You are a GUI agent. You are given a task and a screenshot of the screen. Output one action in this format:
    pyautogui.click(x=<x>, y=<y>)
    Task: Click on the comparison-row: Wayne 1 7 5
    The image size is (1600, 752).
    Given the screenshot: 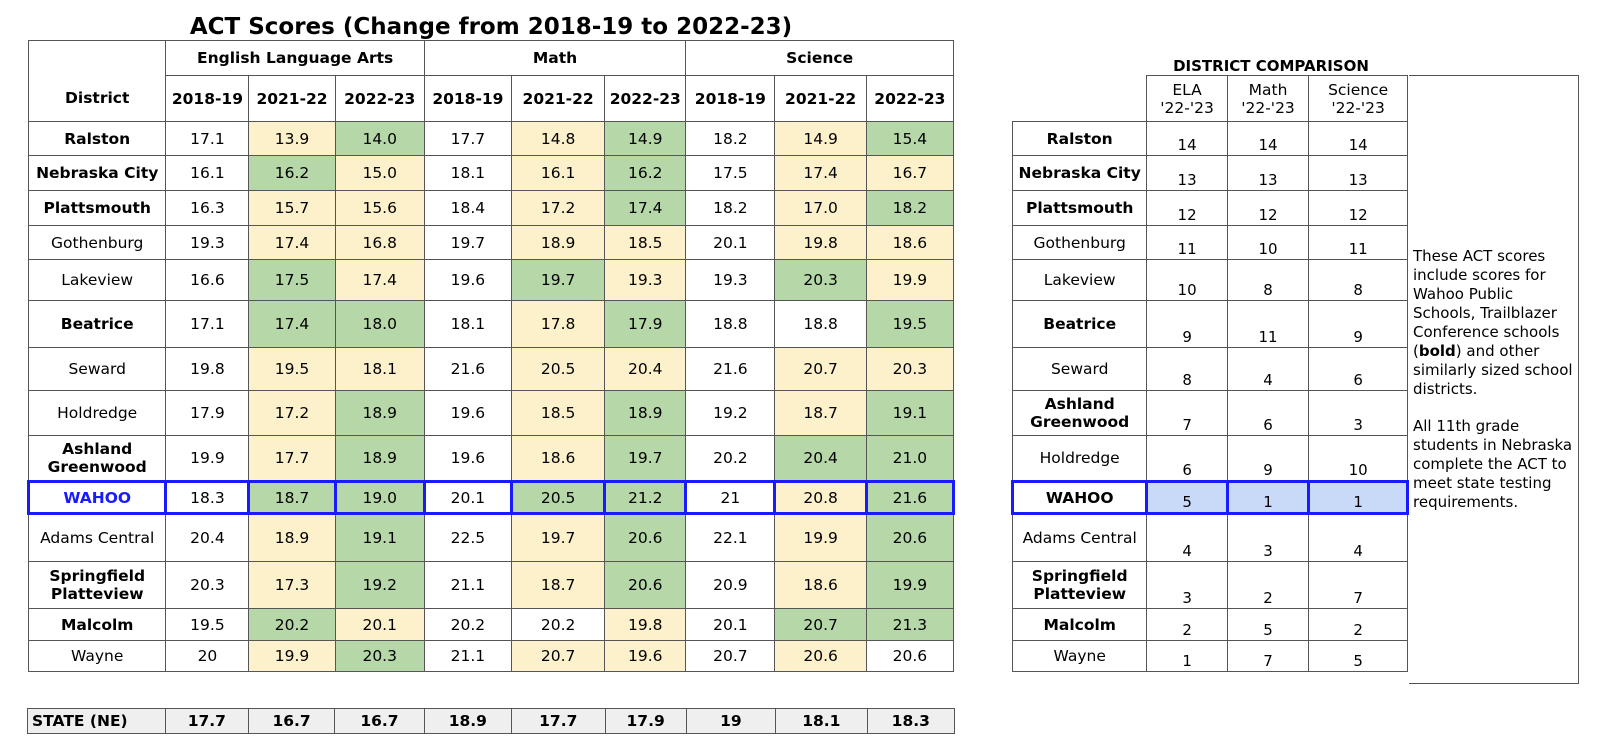 What is the action you would take?
    pyautogui.click(x=1209, y=656)
    